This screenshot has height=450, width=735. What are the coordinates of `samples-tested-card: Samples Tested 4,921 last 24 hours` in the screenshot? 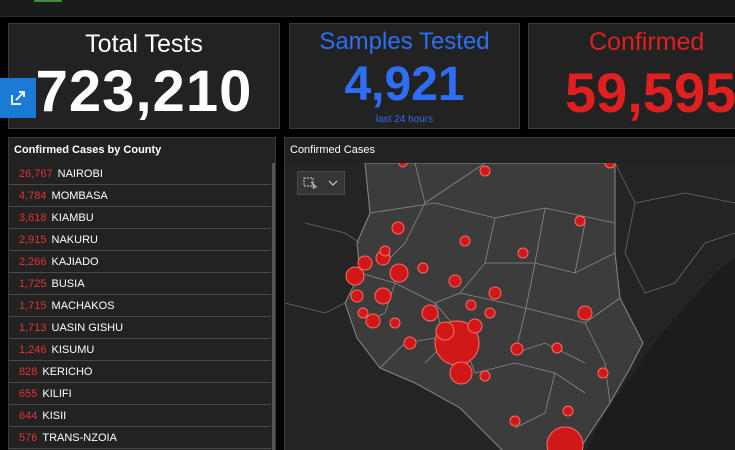 It's located at (404, 76).